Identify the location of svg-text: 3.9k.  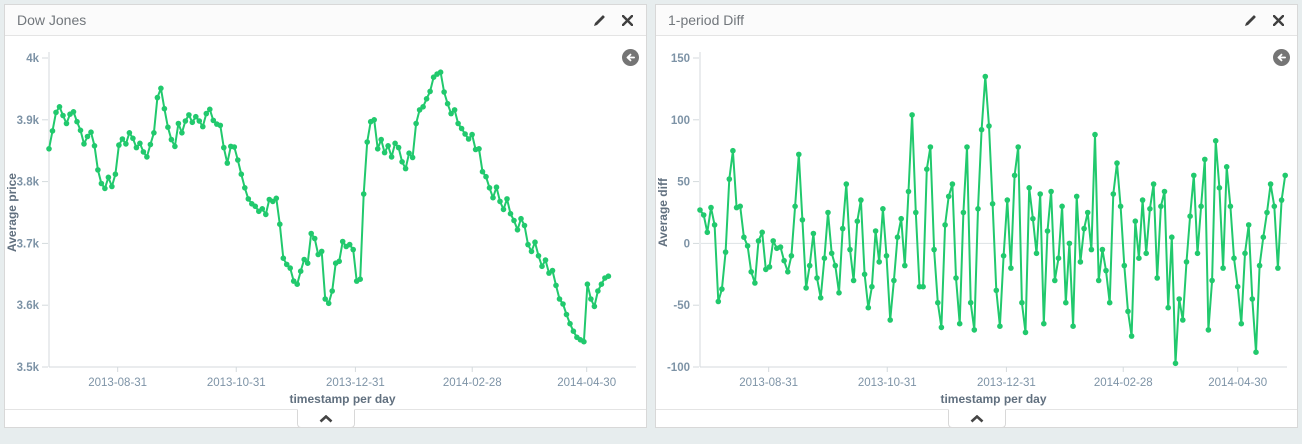
(28, 121).